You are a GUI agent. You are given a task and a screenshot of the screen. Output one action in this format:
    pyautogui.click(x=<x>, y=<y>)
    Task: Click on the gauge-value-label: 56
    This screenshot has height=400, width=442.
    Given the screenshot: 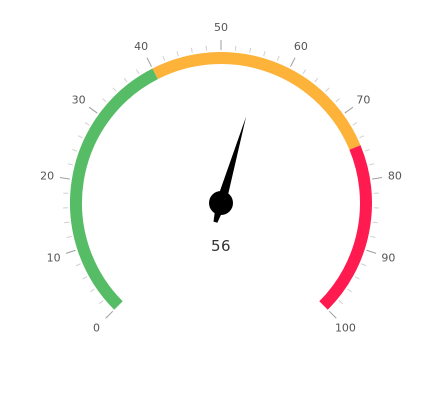 What is the action you would take?
    pyautogui.click(x=221, y=246)
    